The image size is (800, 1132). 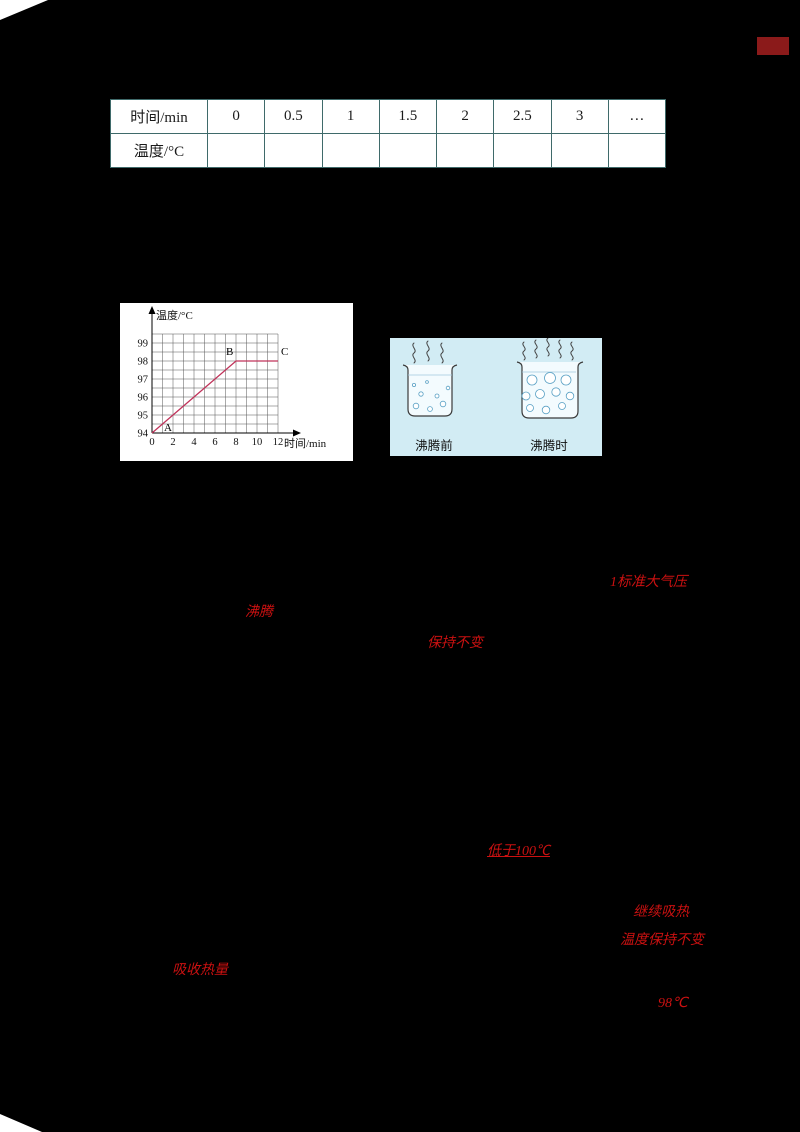 I want to click on page-corner-bottom-left, so click(x=21, y=1123).